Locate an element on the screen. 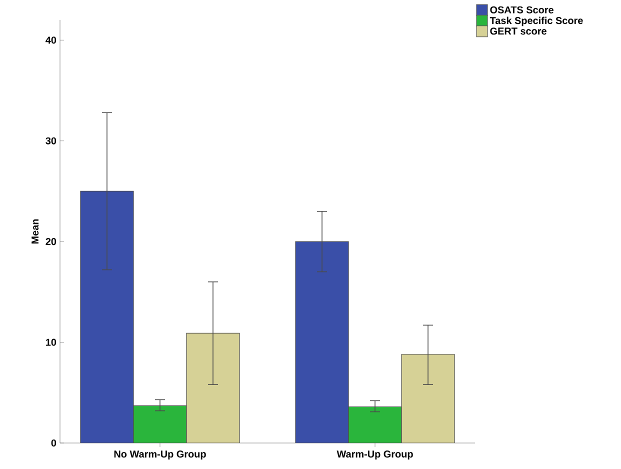 This screenshot has width=621, height=469. y-tick-label: 40 is located at coordinates (51, 40).